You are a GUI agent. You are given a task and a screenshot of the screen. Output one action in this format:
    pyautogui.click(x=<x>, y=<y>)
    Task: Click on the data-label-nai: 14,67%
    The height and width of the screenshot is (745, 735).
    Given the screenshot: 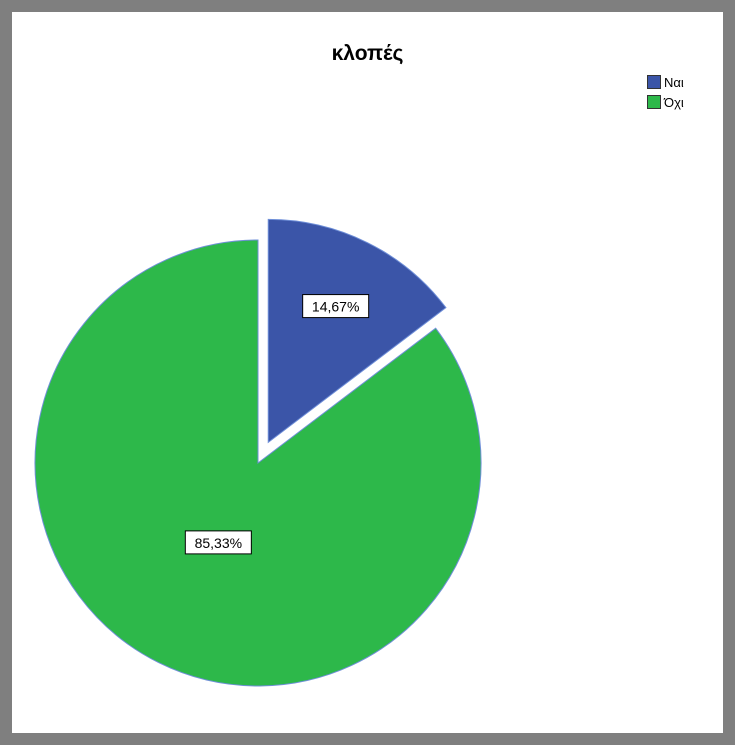 What is the action you would take?
    pyautogui.click(x=336, y=306)
    